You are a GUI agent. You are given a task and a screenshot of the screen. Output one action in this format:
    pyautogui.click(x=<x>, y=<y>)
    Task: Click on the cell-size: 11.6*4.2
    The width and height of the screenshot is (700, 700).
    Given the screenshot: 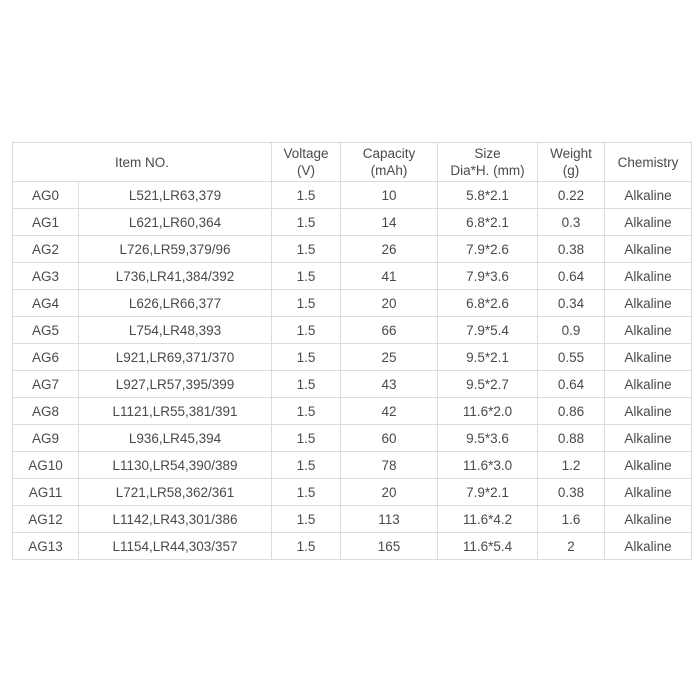 What is the action you would take?
    pyautogui.click(x=488, y=519)
    